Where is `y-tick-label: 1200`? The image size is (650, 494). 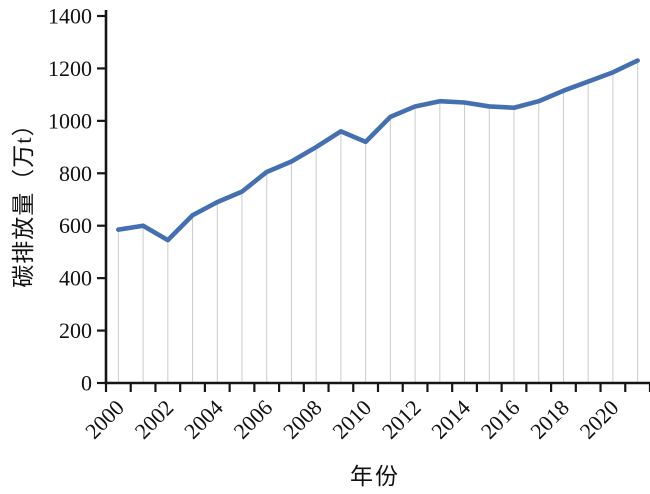 y-tick-label: 1200 is located at coordinates (70, 68).